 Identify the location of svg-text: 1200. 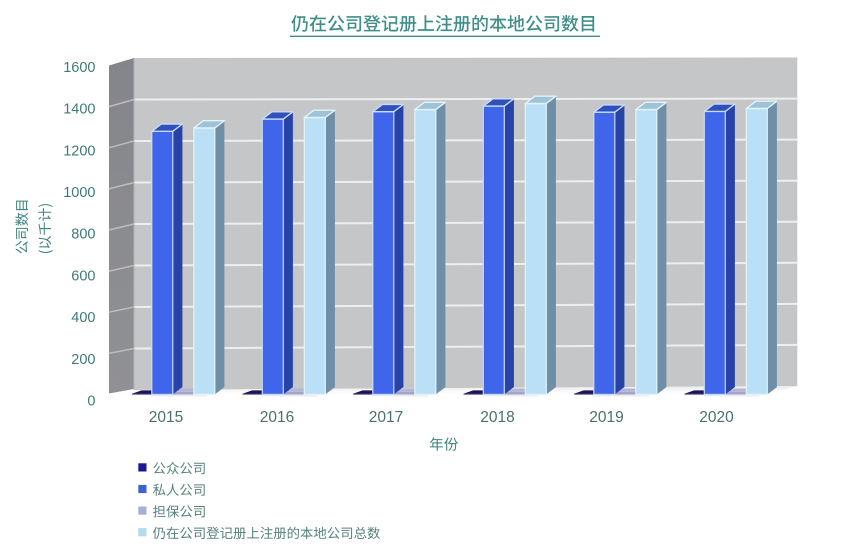
(79, 151).